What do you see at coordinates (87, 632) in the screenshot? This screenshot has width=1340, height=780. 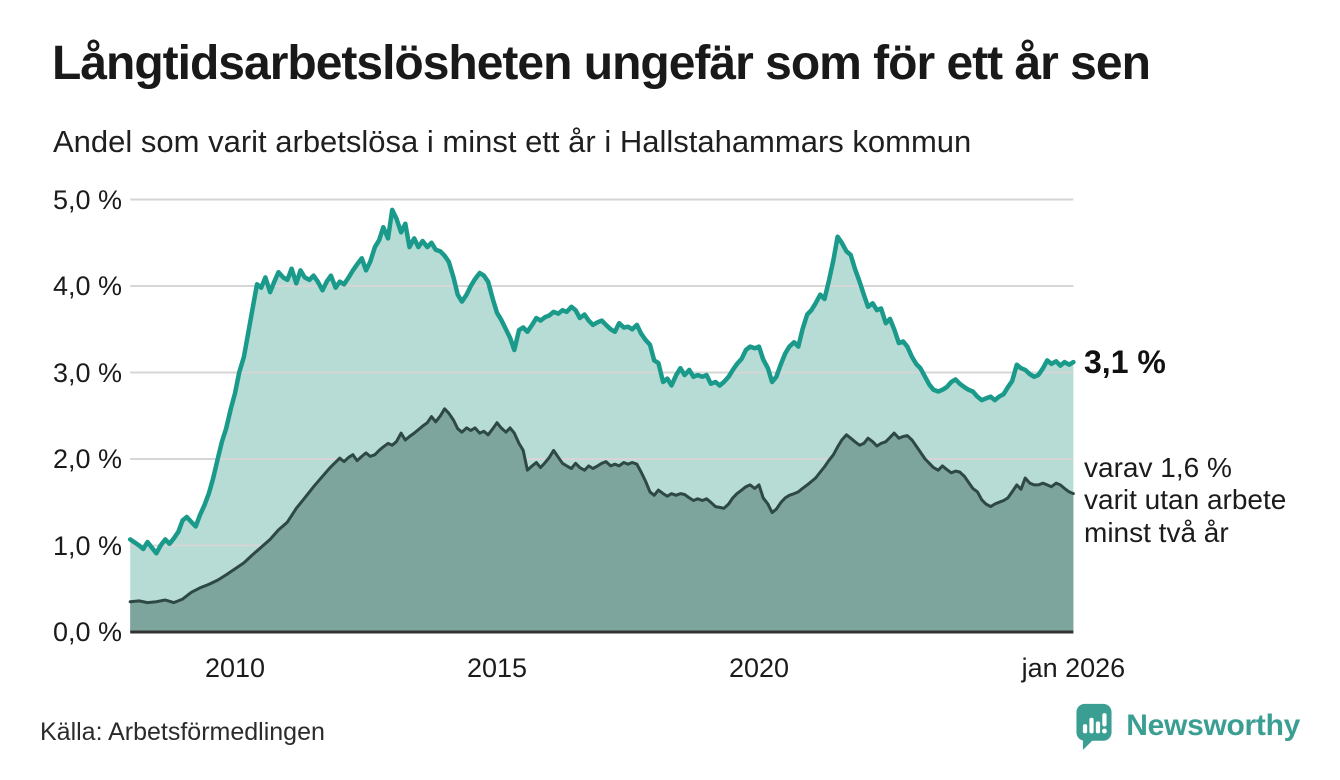 I see `y-axis-tick-label: 0,0 %` at bounding box center [87, 632].